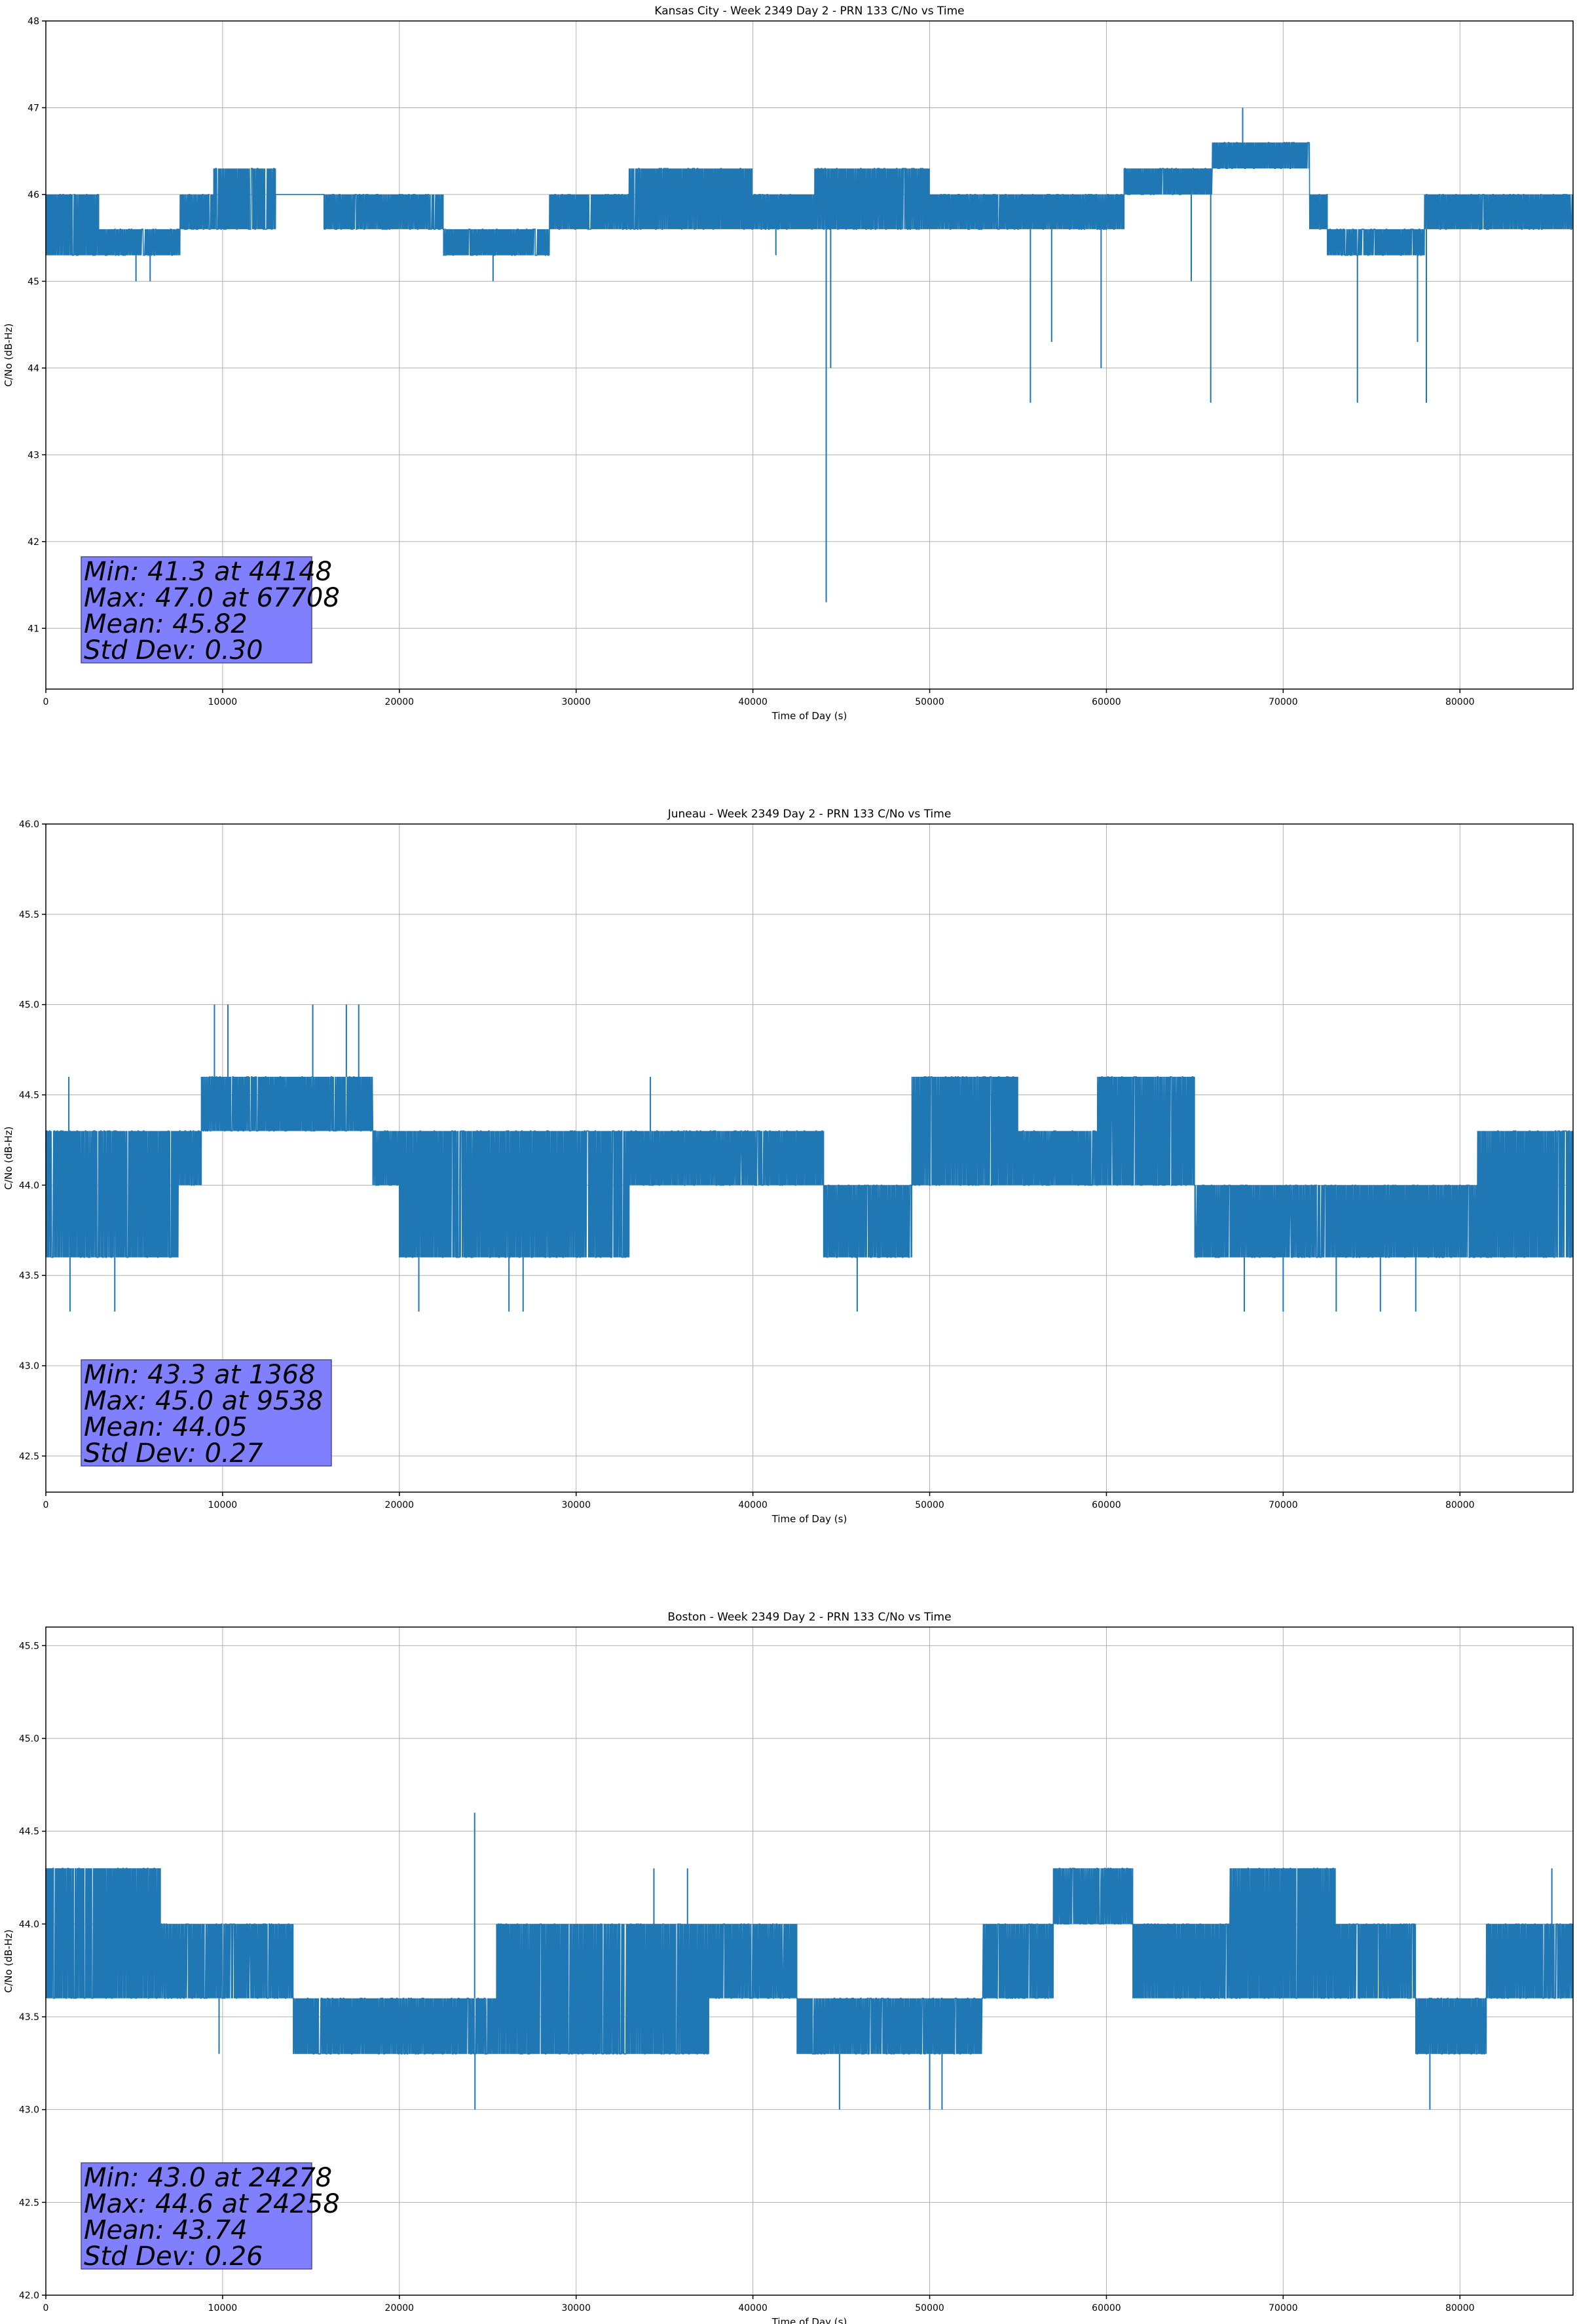 The height and width of the screenshot is (2324, 1577). What do you see at coordinates (33, 108) in the screenshot?
I see `y-tick-label: 47` at bounding box center [33, 108].